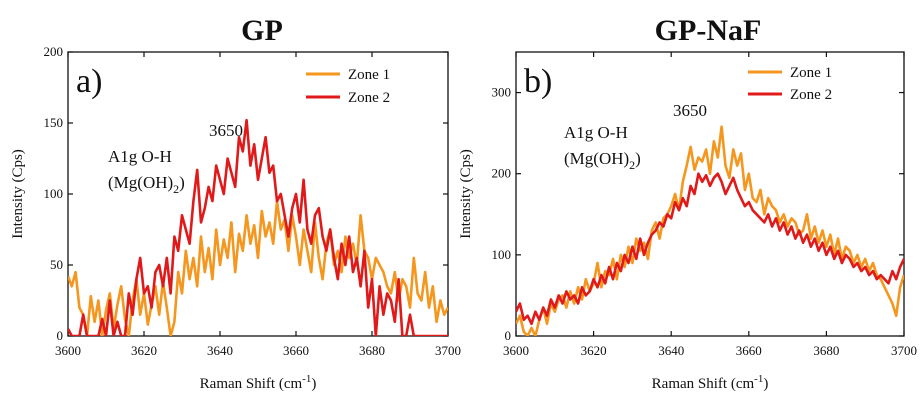 Image resolution: width=921 pixels, height=401 pixels. I want to click on y-tick-label: 50, so click(56, 264).